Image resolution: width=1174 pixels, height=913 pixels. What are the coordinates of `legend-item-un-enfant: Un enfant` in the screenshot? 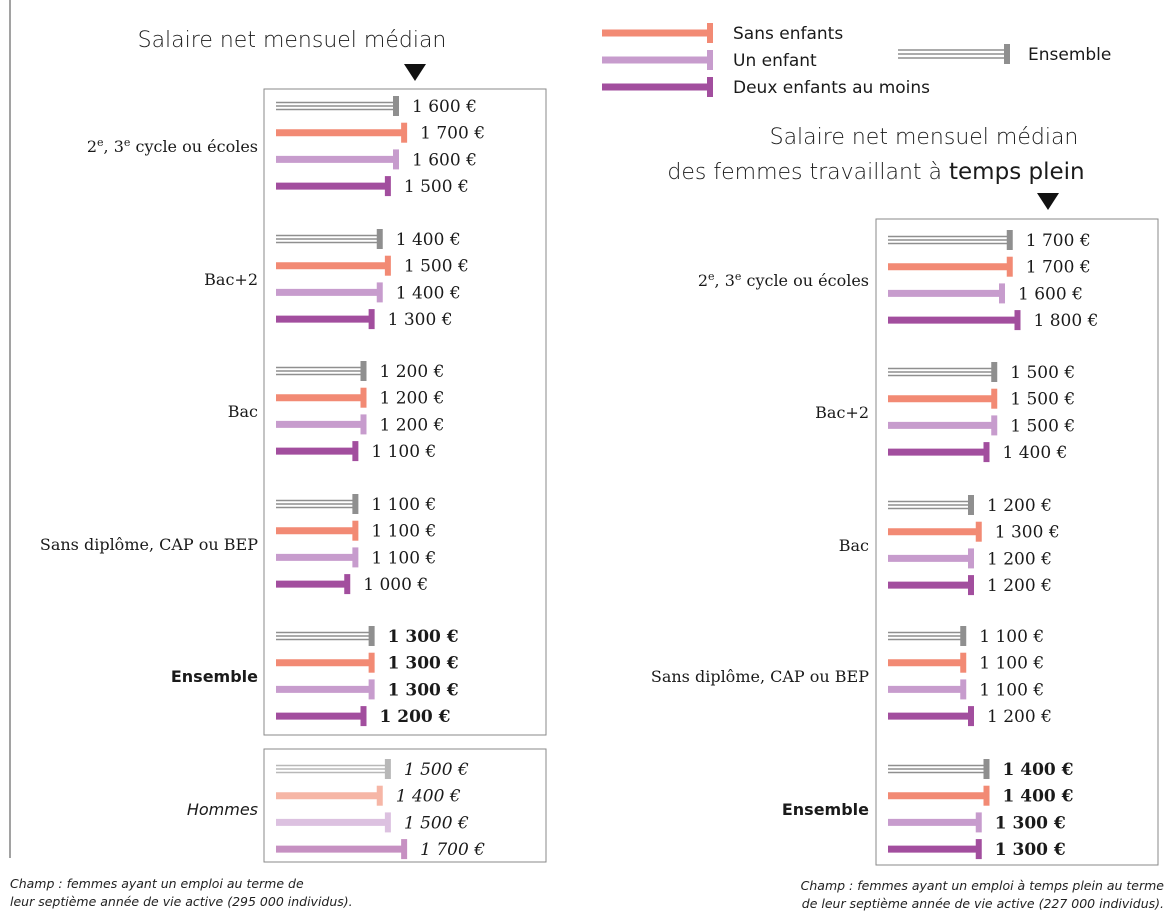 It's located at (709, 60).